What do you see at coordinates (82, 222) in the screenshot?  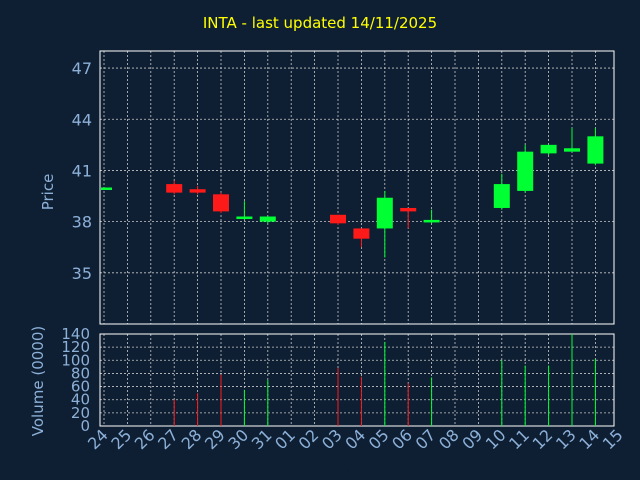 I see `price-tick-label: 38` at bounding box center [82, 222].